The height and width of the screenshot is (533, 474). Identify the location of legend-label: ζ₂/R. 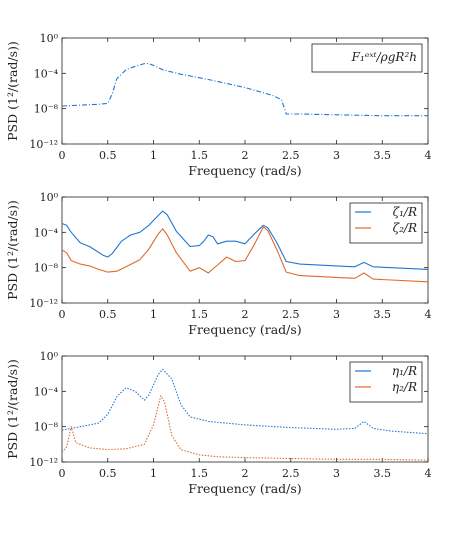
(405, 228).